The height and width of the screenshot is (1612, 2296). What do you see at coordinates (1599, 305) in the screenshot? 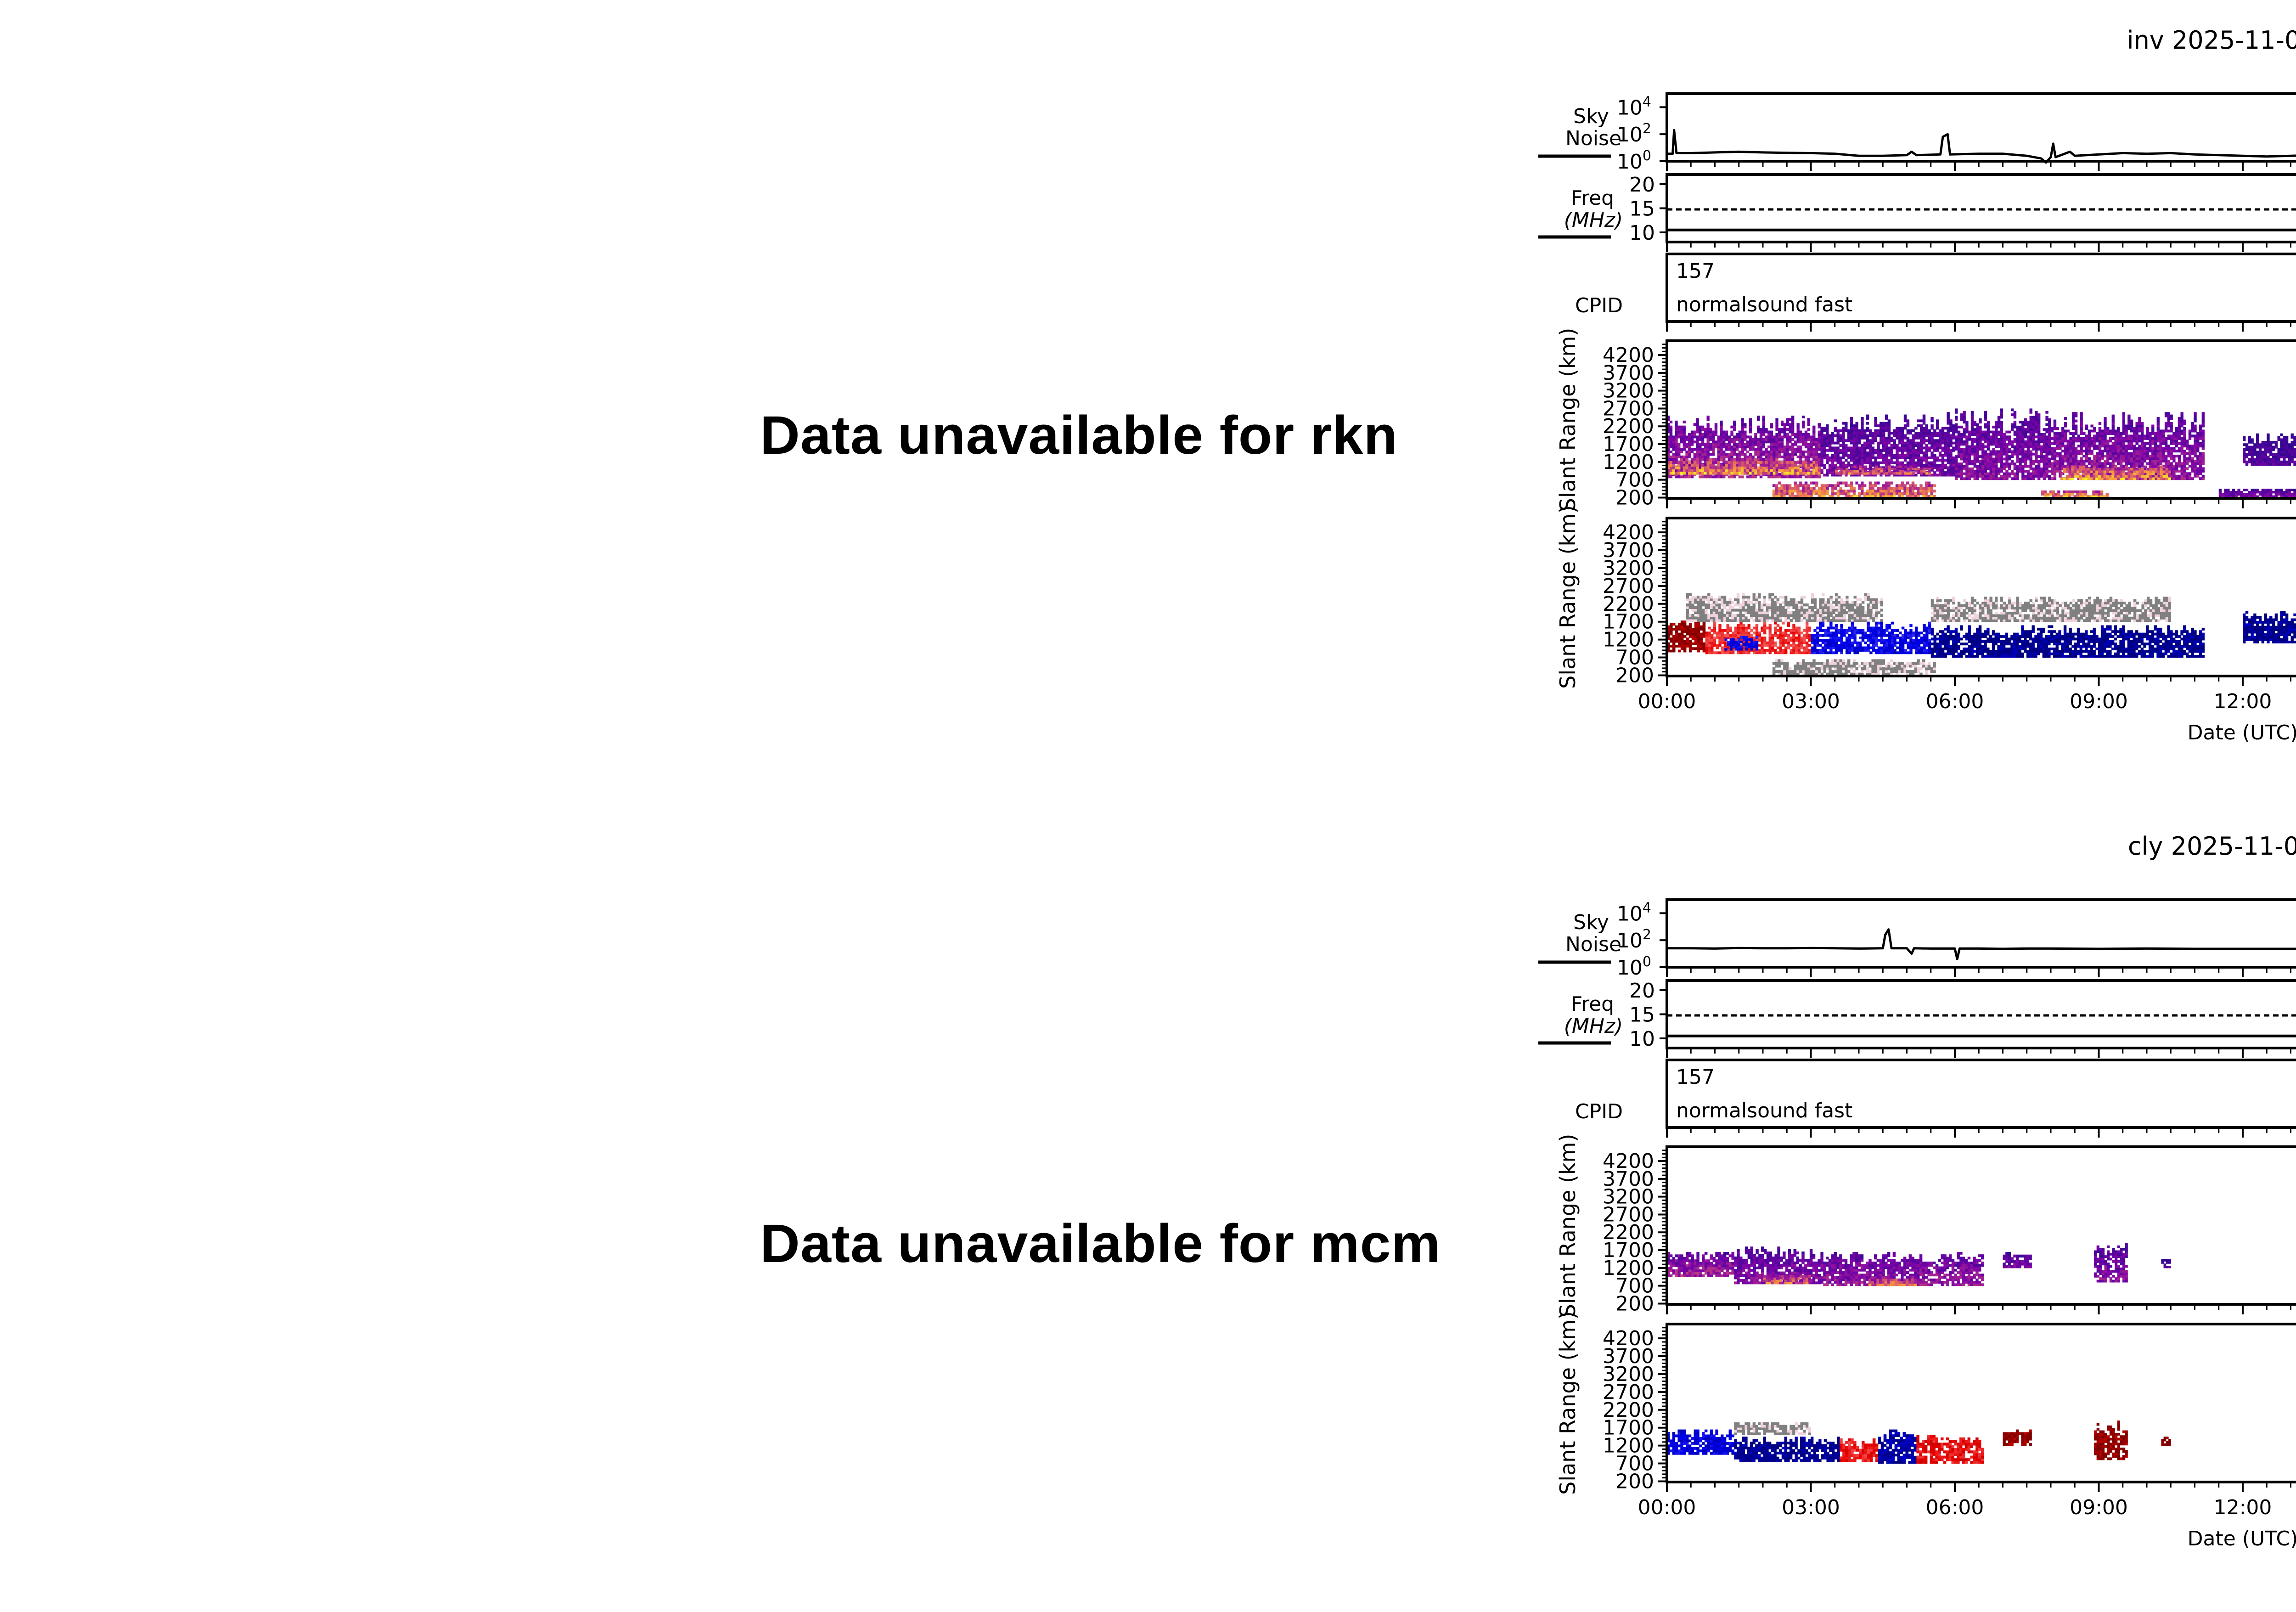
I see `cpid-label: CPID` at bounding box center [1599, 305].